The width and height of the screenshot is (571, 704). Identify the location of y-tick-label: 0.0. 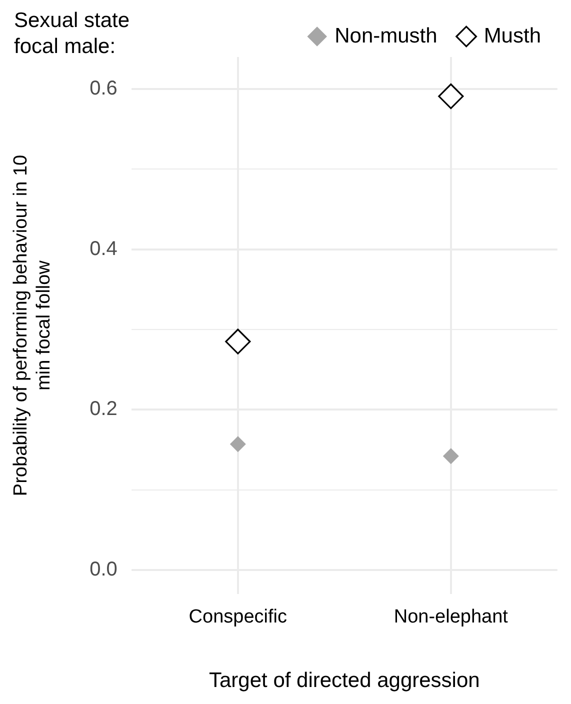
(104, 569).